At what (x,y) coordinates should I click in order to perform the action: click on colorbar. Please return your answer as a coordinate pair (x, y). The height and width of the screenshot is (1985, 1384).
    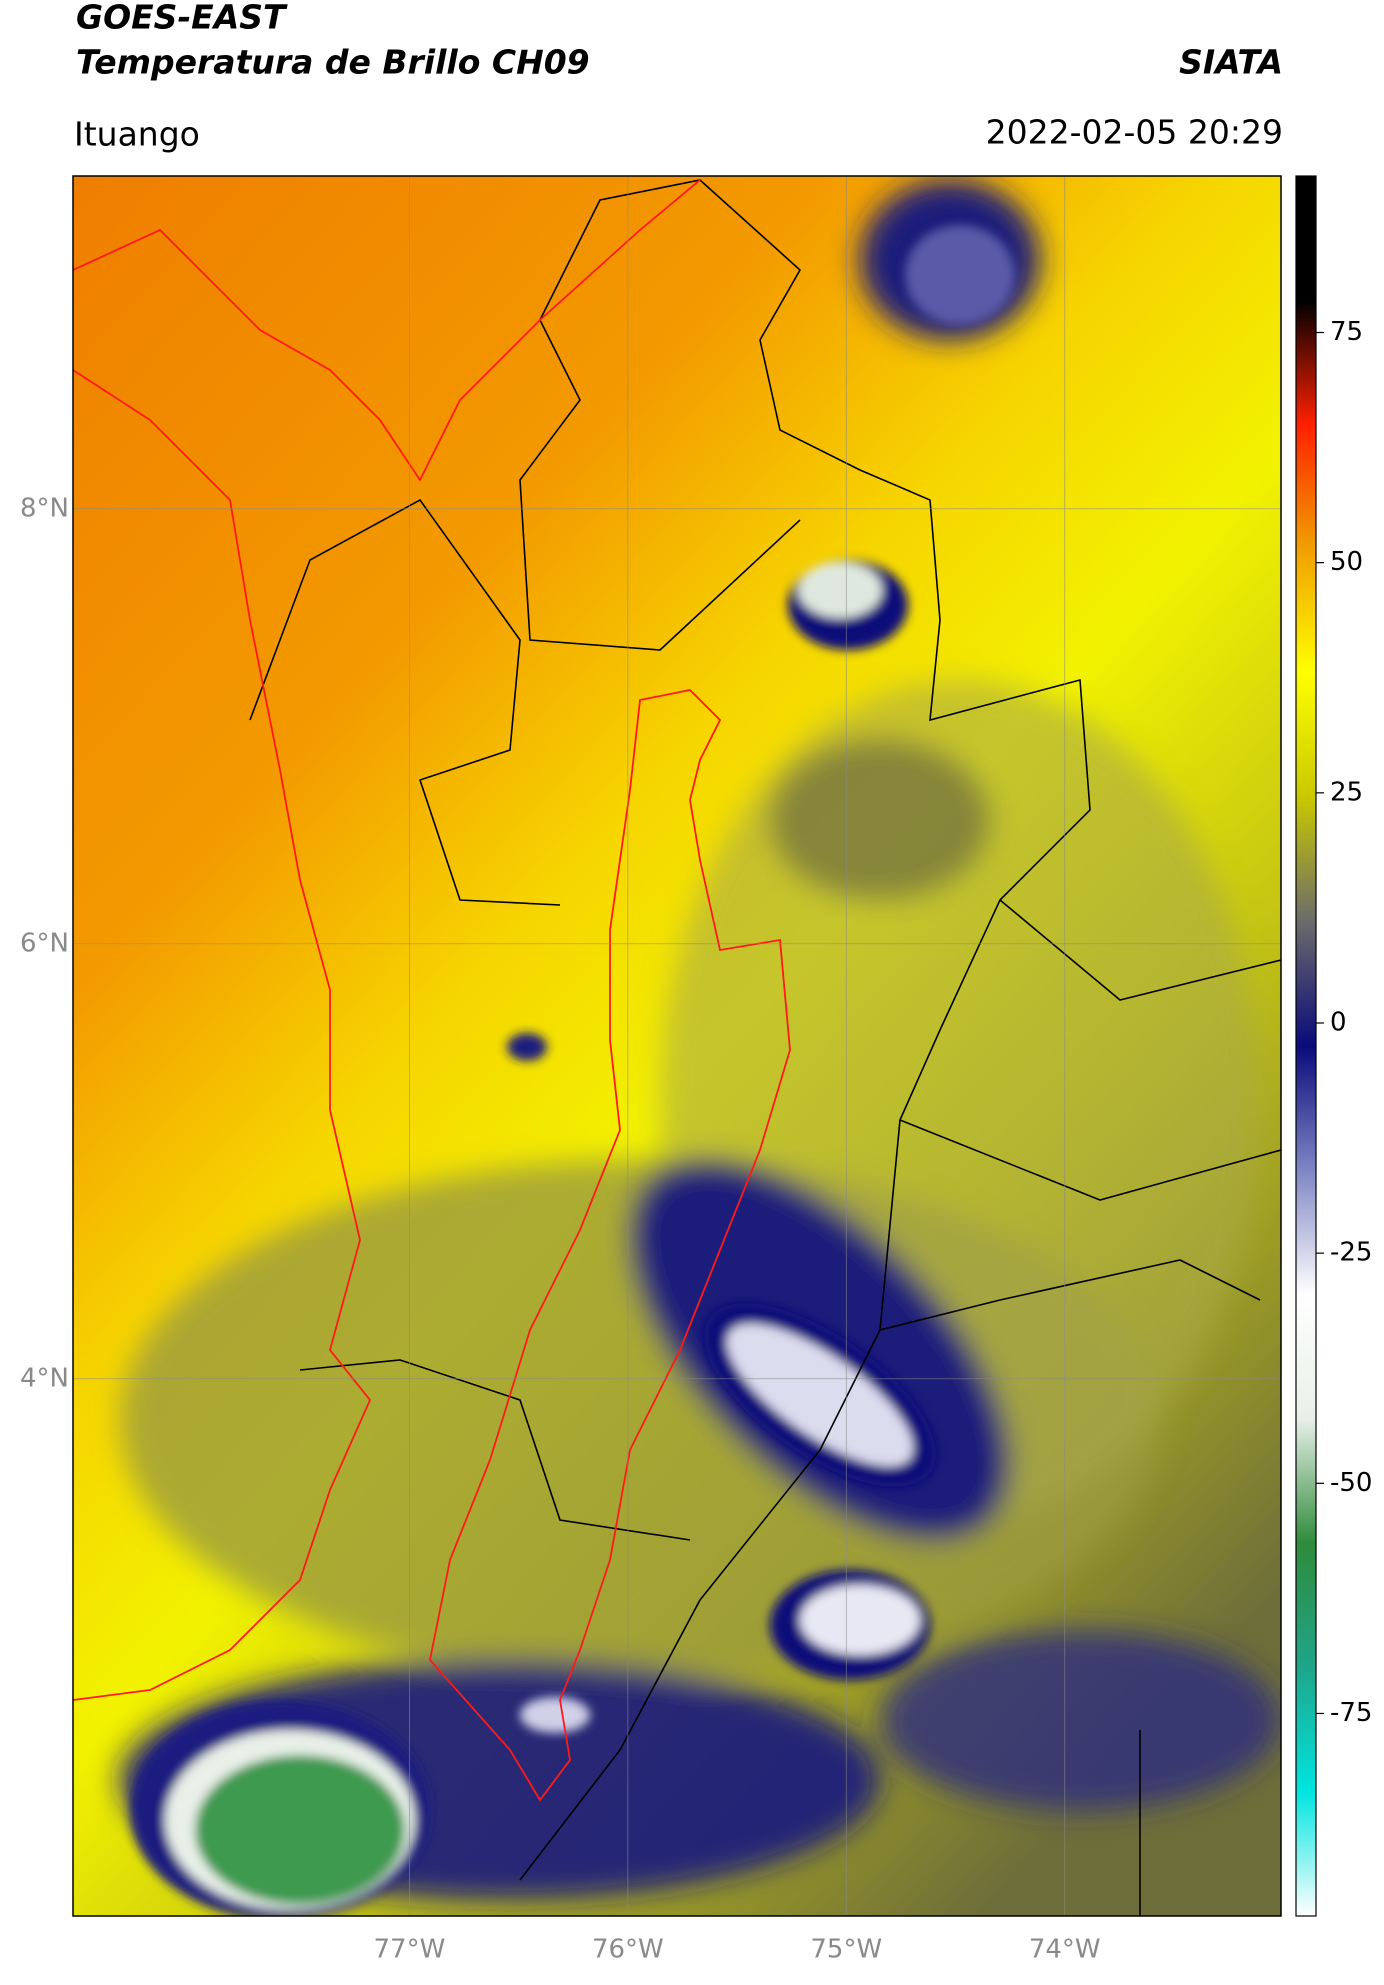
    Looking at the image, I should click on (1306, 1046).